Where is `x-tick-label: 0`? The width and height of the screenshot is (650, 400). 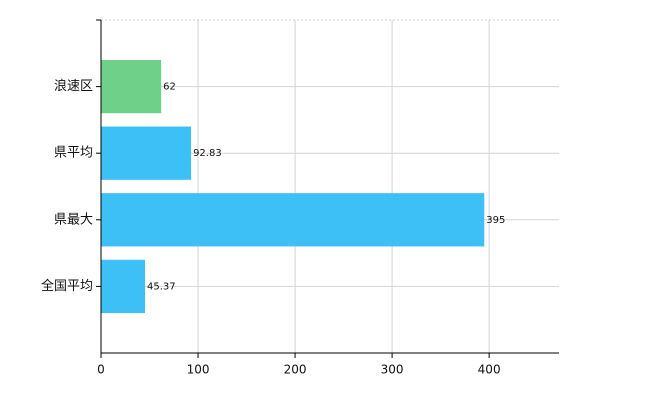 x-tick-label: 0 is located at coordinates (101, 370).